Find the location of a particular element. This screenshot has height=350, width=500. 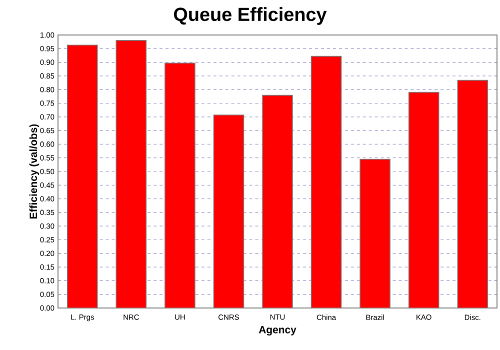

y-axis-title: Efficiency (val/obs) is located at coordinates (34, 171).